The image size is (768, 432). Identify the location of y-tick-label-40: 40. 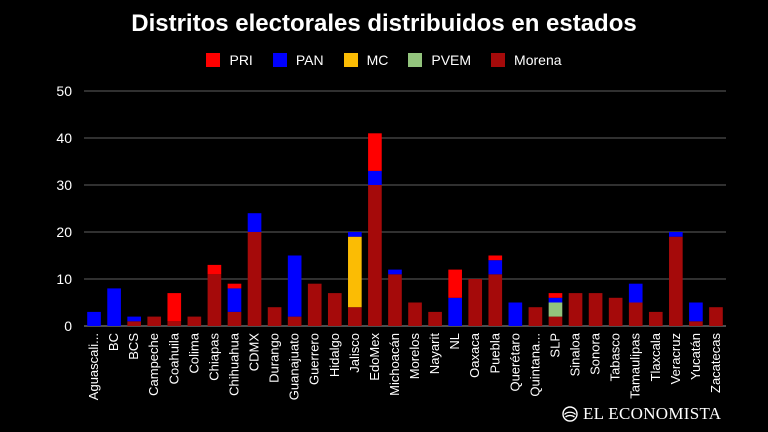
(64, 138).